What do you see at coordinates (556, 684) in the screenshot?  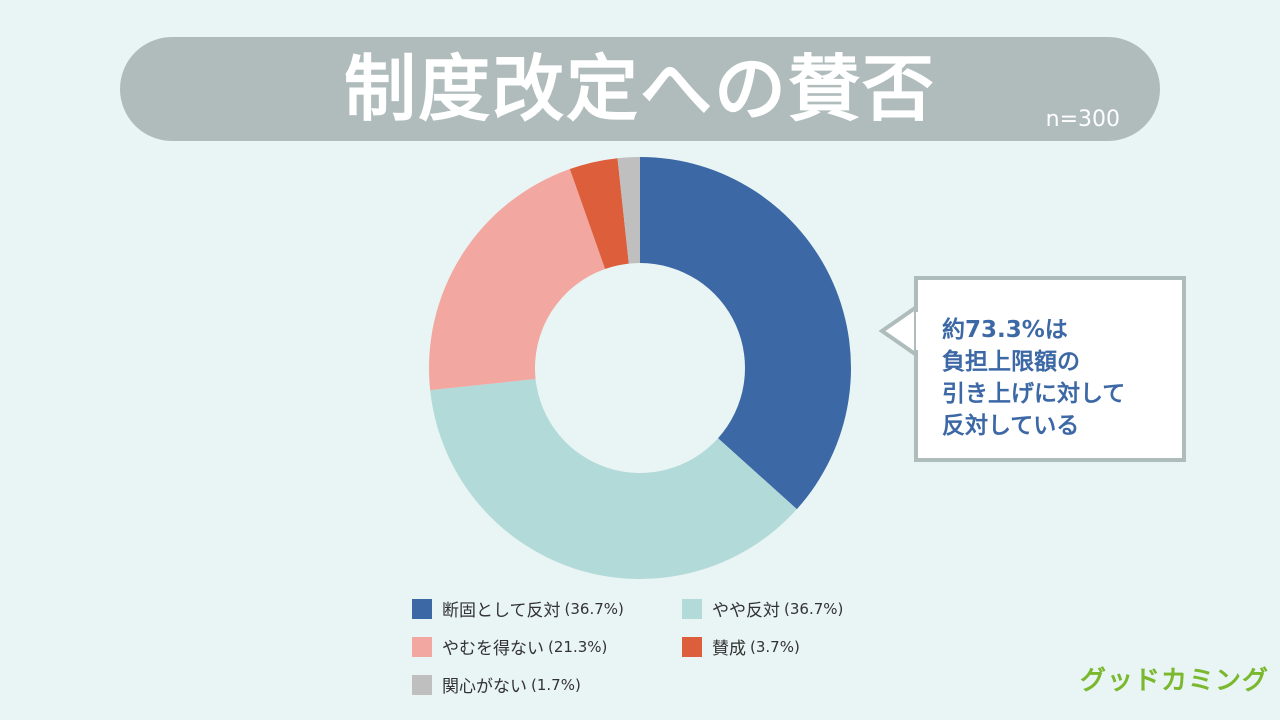 I see `legend-value: (1.7%)` at bounding box center [556, 684].